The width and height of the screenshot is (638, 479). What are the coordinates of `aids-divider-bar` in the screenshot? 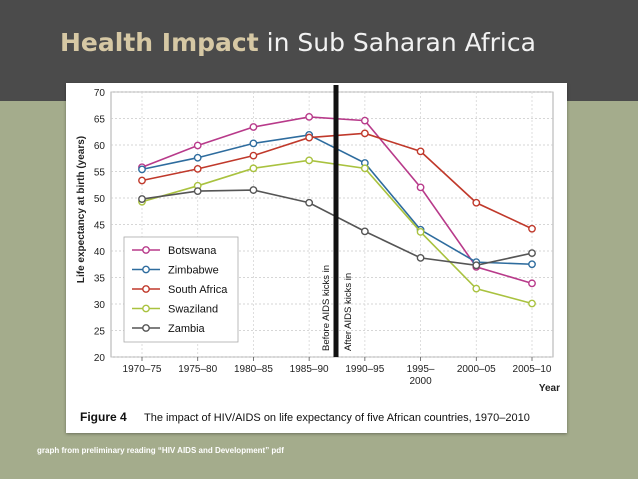 It's located at (336, 221).